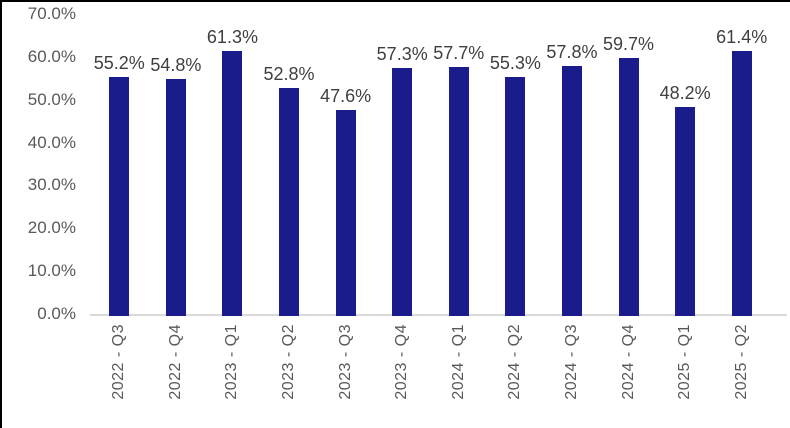 The image size is (790, 428). I want to click on bar-2024 - Q1, so click(458, 191).